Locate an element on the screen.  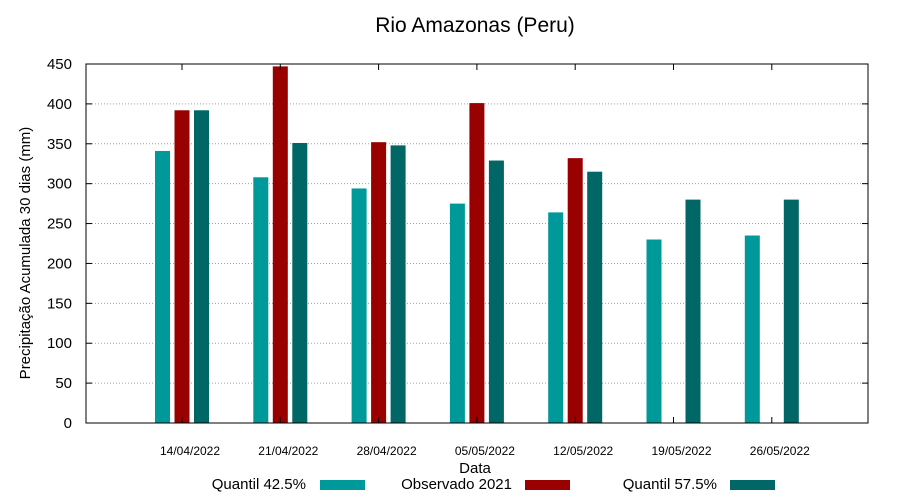
y-tick-label: 150 is located at coordinates (59, 303).